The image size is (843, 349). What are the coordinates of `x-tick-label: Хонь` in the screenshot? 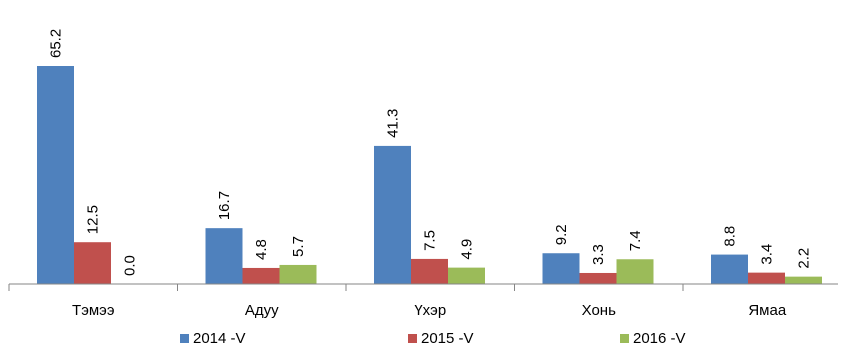 It's located at (599, 310).